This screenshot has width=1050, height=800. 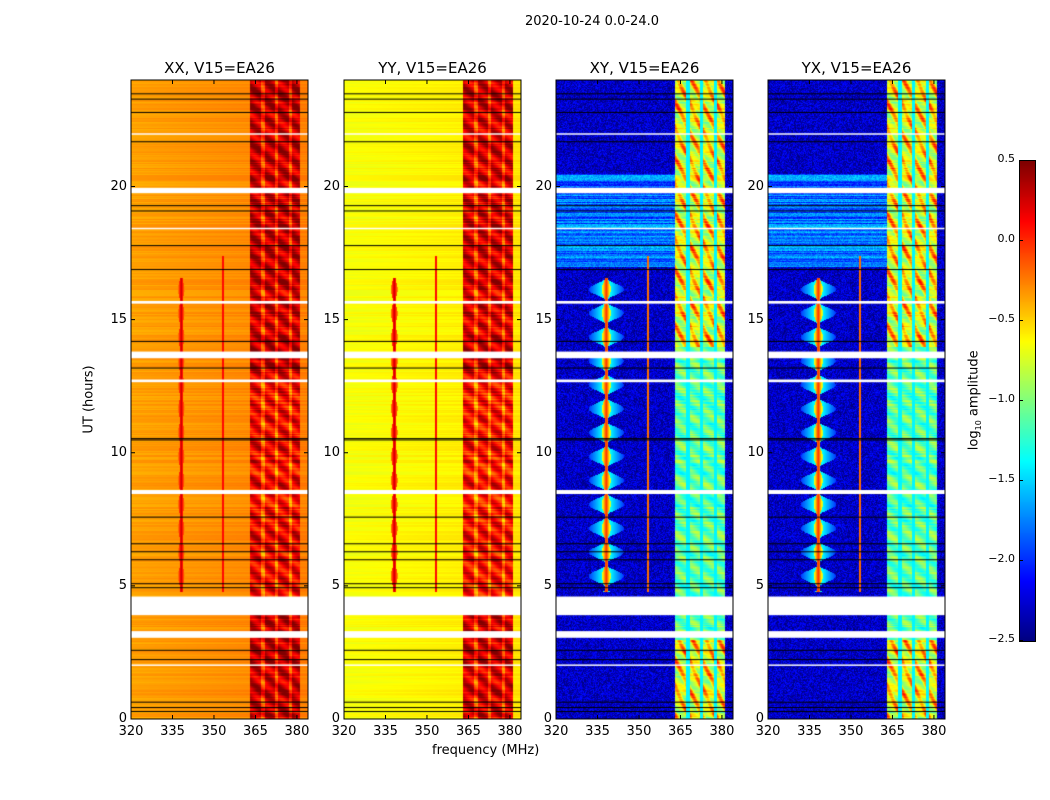 What do you see at coordinates (979, 425) in the screenshot?
I see `colorbar-label-sub: 10` at bounding box center [979, 425].